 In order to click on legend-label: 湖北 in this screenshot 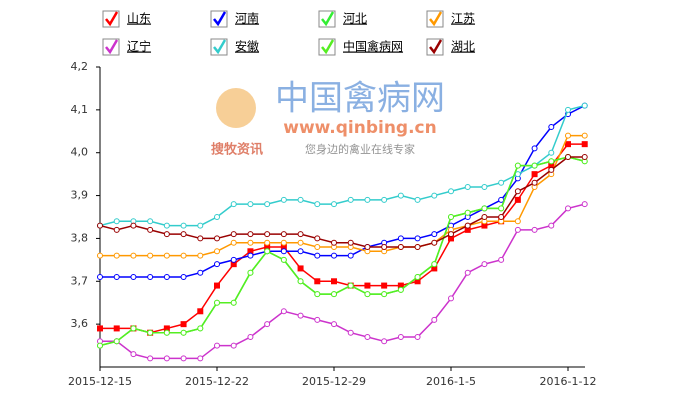, I will do `click(463, 46)`.